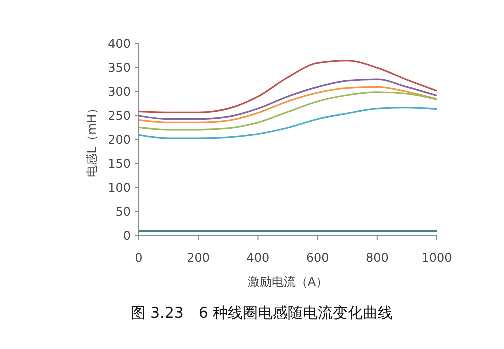 The width and height of the screenshot is (504, 349). Describe the element at coordinates (318, 258) in the screenshot. I see `x-tick-label: 600` at that location.